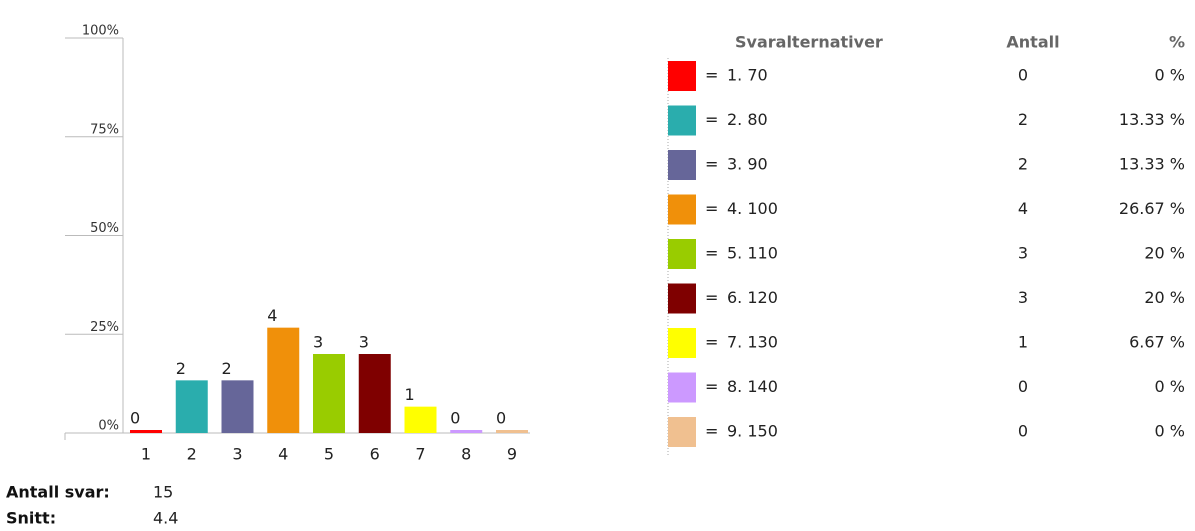 The image size is (1195, 531). I want to click on summary-label: Snitt:, so click(31, 518).